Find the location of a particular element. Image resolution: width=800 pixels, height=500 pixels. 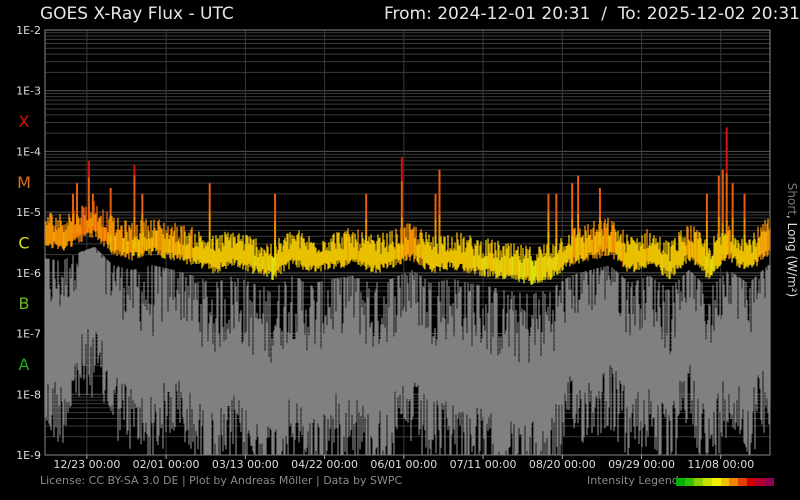

chart-title: GOES X-Ray Flux - UTC is located at coordinates (137, 14).